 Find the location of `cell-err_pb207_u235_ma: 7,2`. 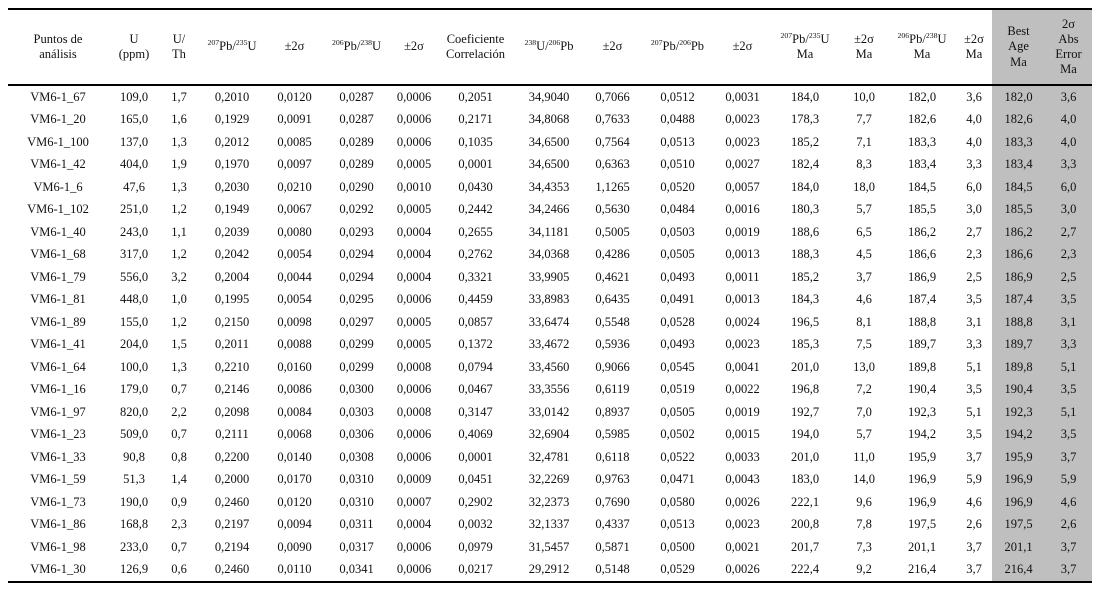

cell-err_pb207_u235_ma: 7,2 is located at coordinates (864, 389).